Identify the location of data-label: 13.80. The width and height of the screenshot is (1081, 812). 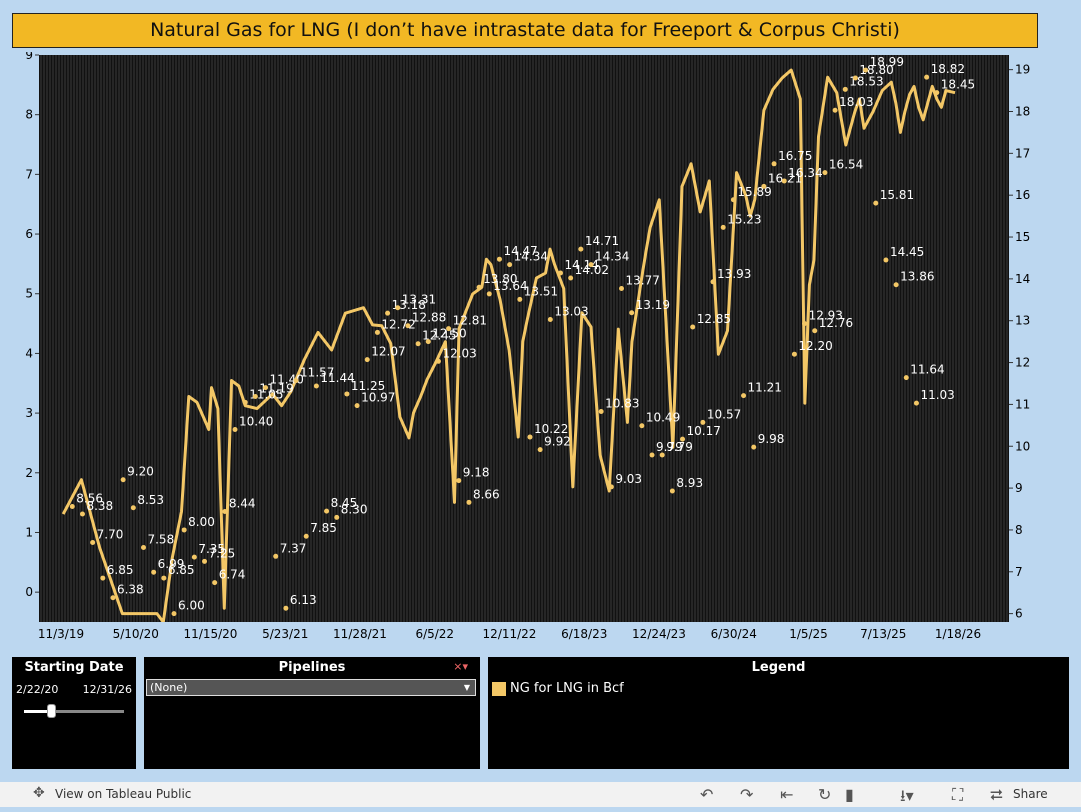
(500, 279).